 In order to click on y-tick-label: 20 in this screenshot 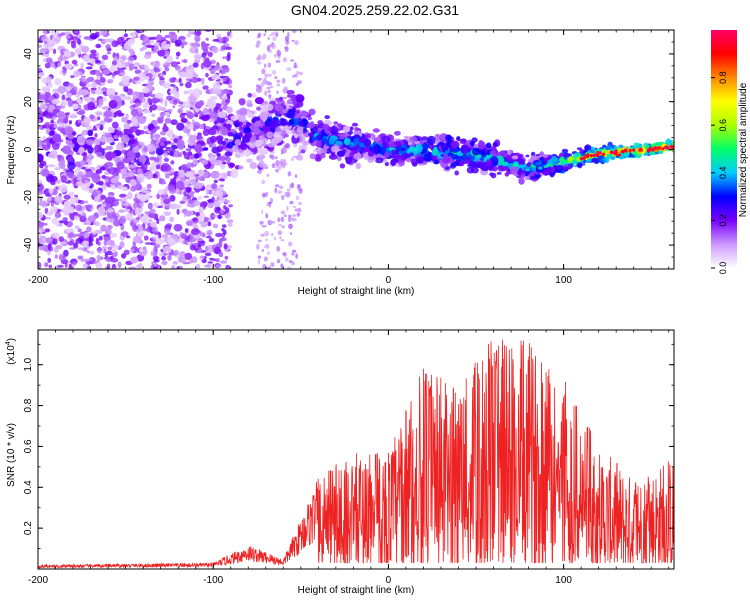, I will do `click(28, 102)`.